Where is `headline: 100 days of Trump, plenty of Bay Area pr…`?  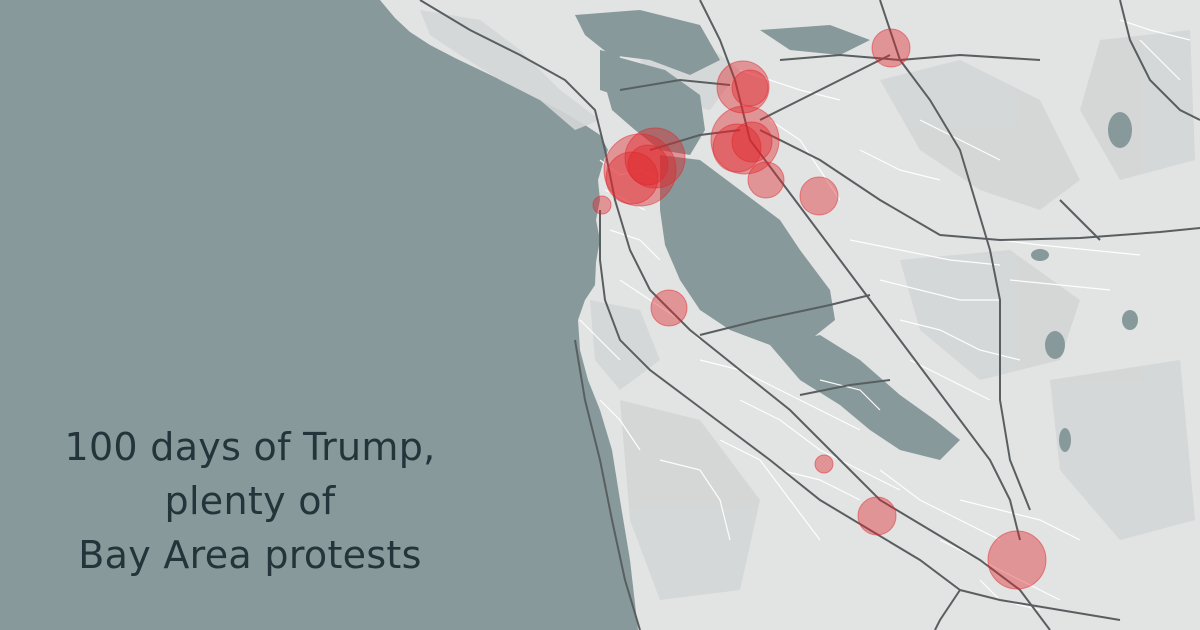
headline: 100 days of Trump, plenty of Bay Area pr… is located at coordinates (250, 501).